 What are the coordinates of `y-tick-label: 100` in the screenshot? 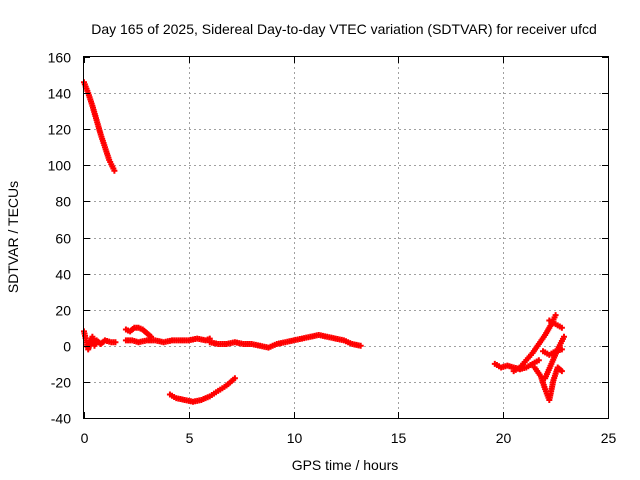 It's located at (60, 166).